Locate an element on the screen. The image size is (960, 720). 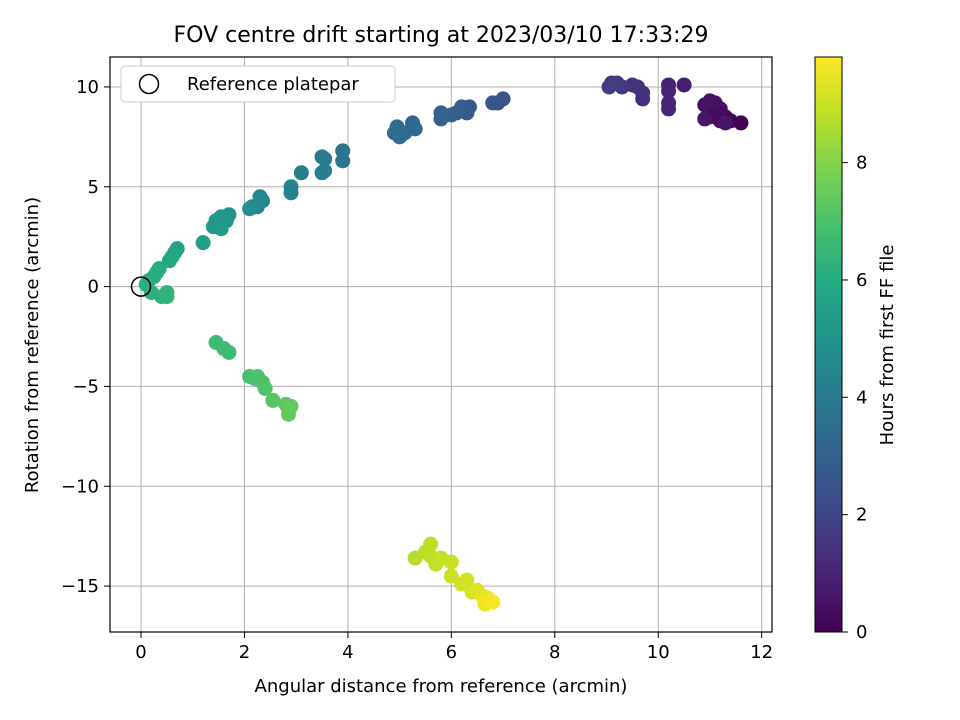
x-tick-label: 12 is located at coordinates (761, 652).